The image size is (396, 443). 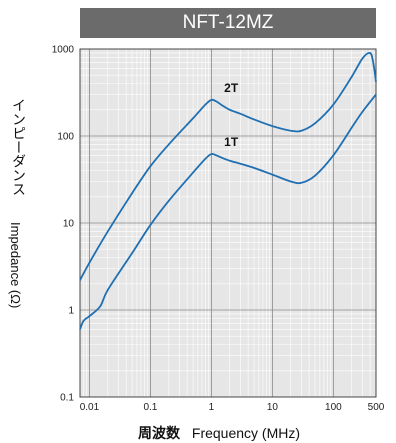 I want to click on x-tick-label: 0.01, so click(x=90, y=407).